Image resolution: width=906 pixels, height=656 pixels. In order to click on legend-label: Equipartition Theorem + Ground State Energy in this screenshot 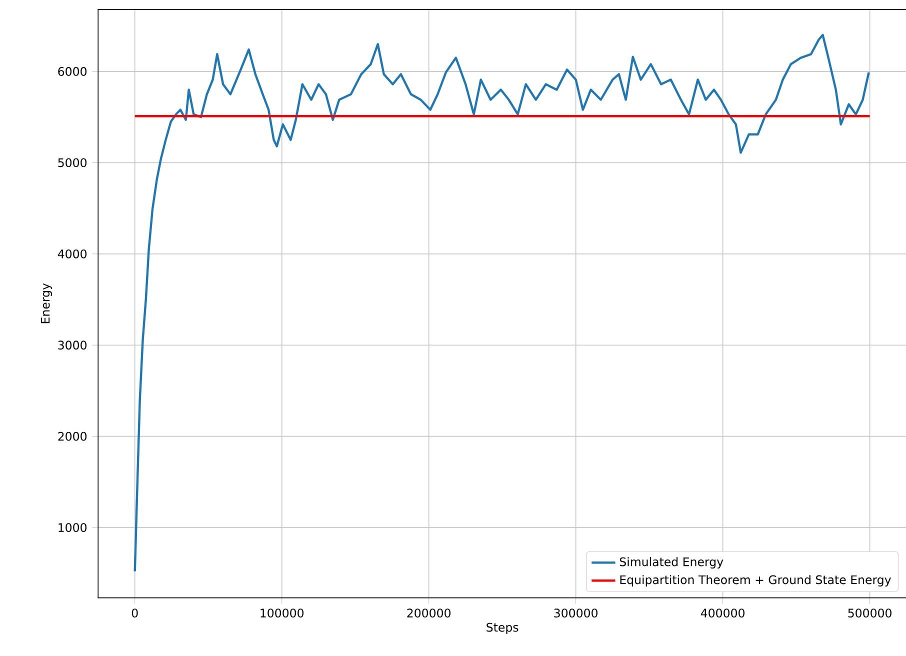, I will do `click(755, 581)`.